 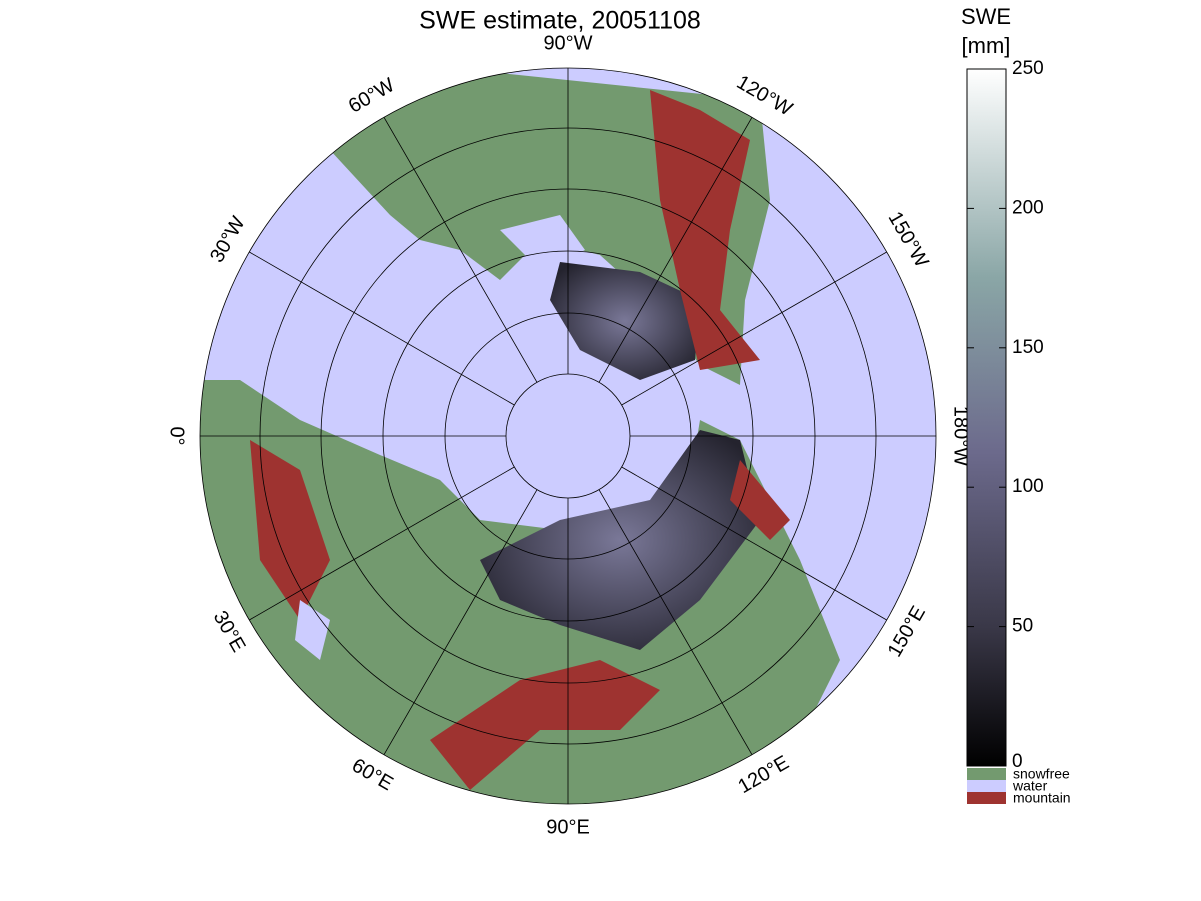 I want to click on longitude-label: 30°W, so click(x=228, y=240).